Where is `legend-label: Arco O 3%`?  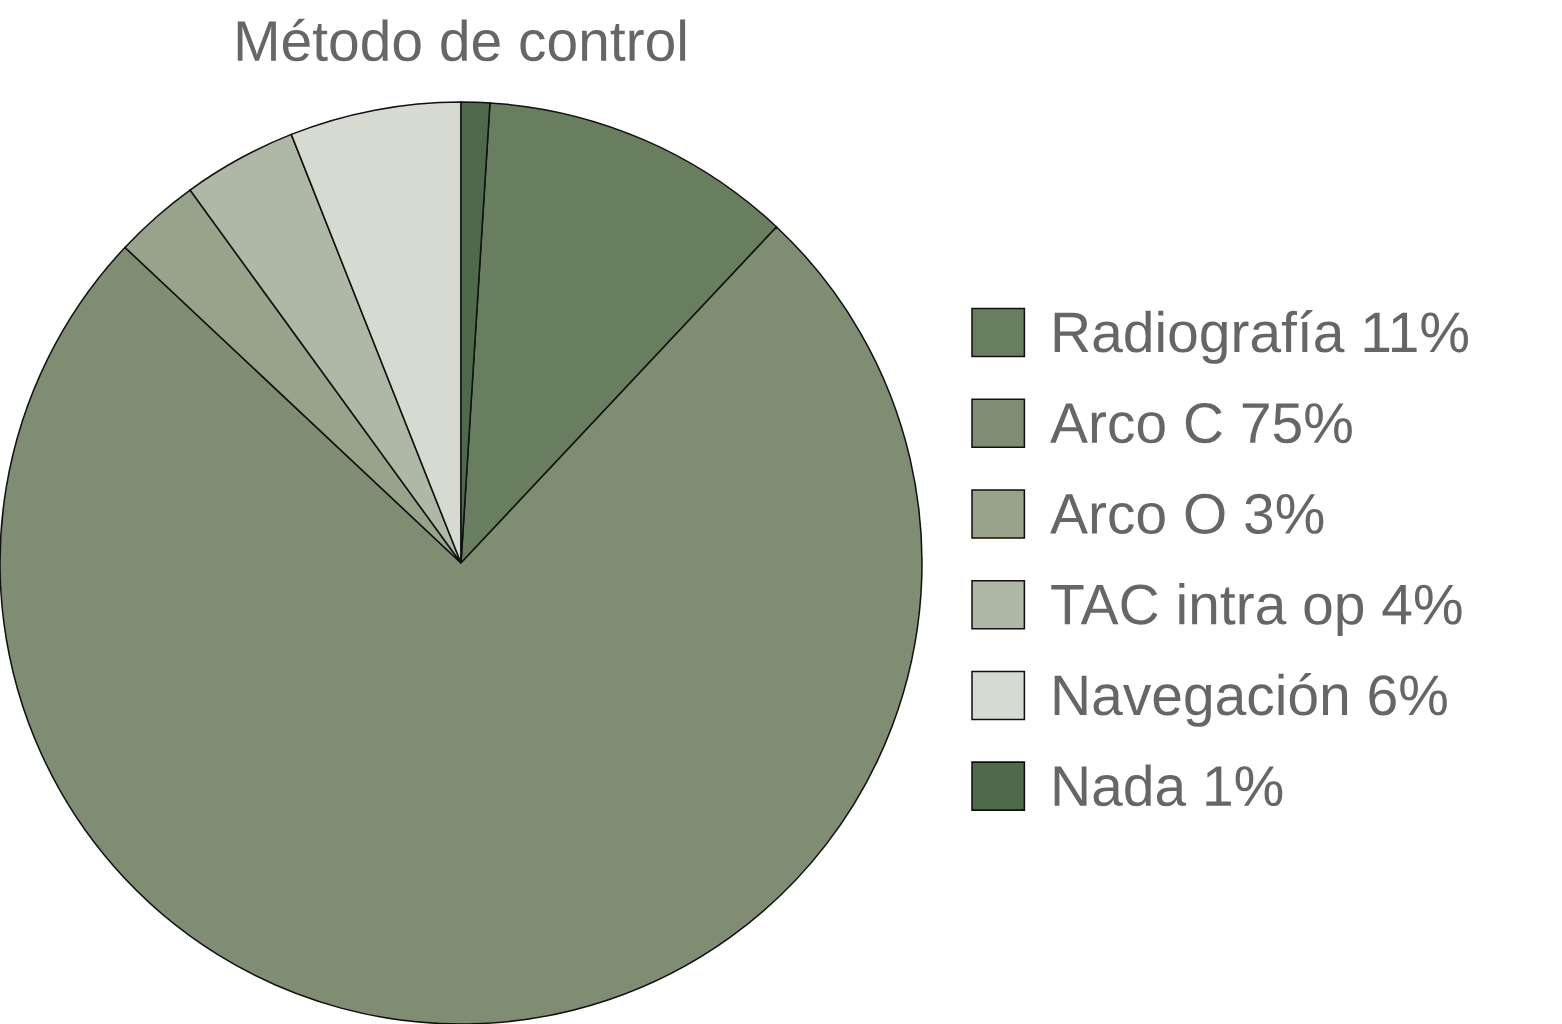
legend-label: Arco O 3% is located at coordinates (1187, 514).